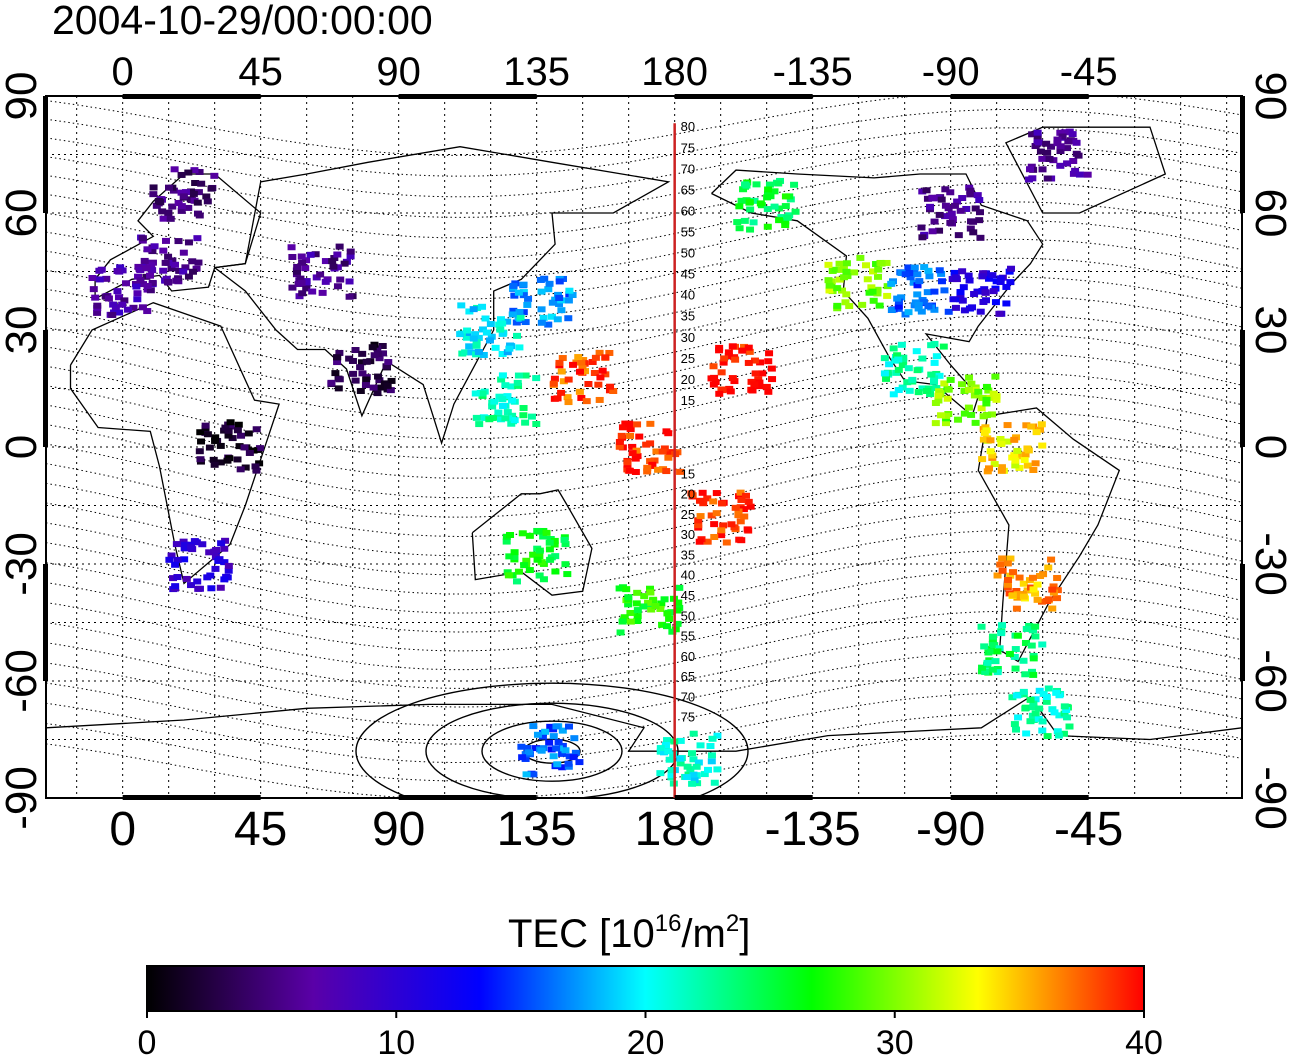 This screenshot has width=1292, height=1057. I want to click on colorbar-tick-label: 30, so click(895, 1040).